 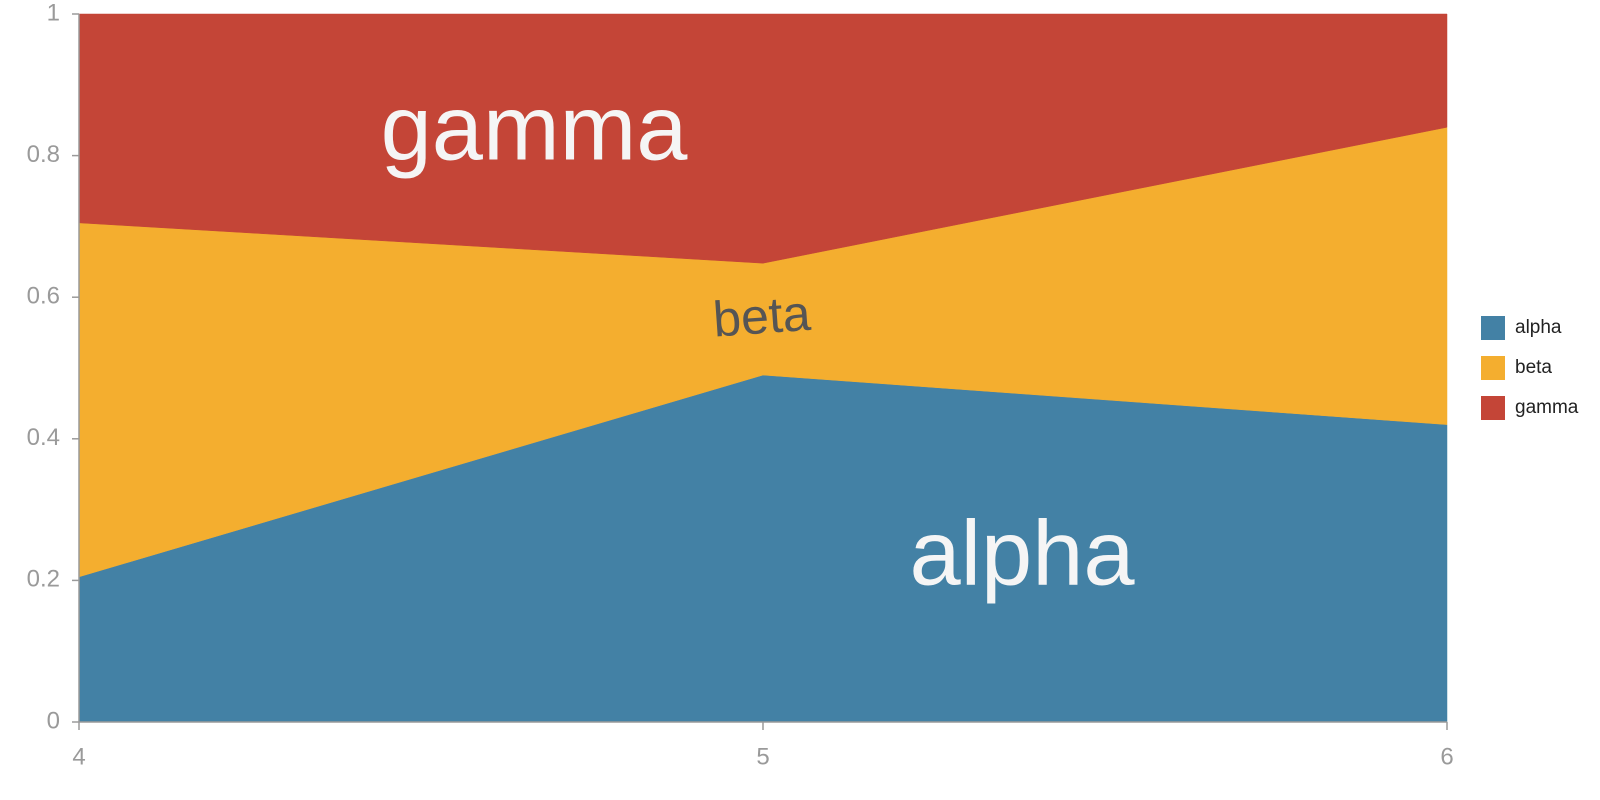 I want to click on x-axis-ticks: 4 5 6, so click(x=763, y=746).